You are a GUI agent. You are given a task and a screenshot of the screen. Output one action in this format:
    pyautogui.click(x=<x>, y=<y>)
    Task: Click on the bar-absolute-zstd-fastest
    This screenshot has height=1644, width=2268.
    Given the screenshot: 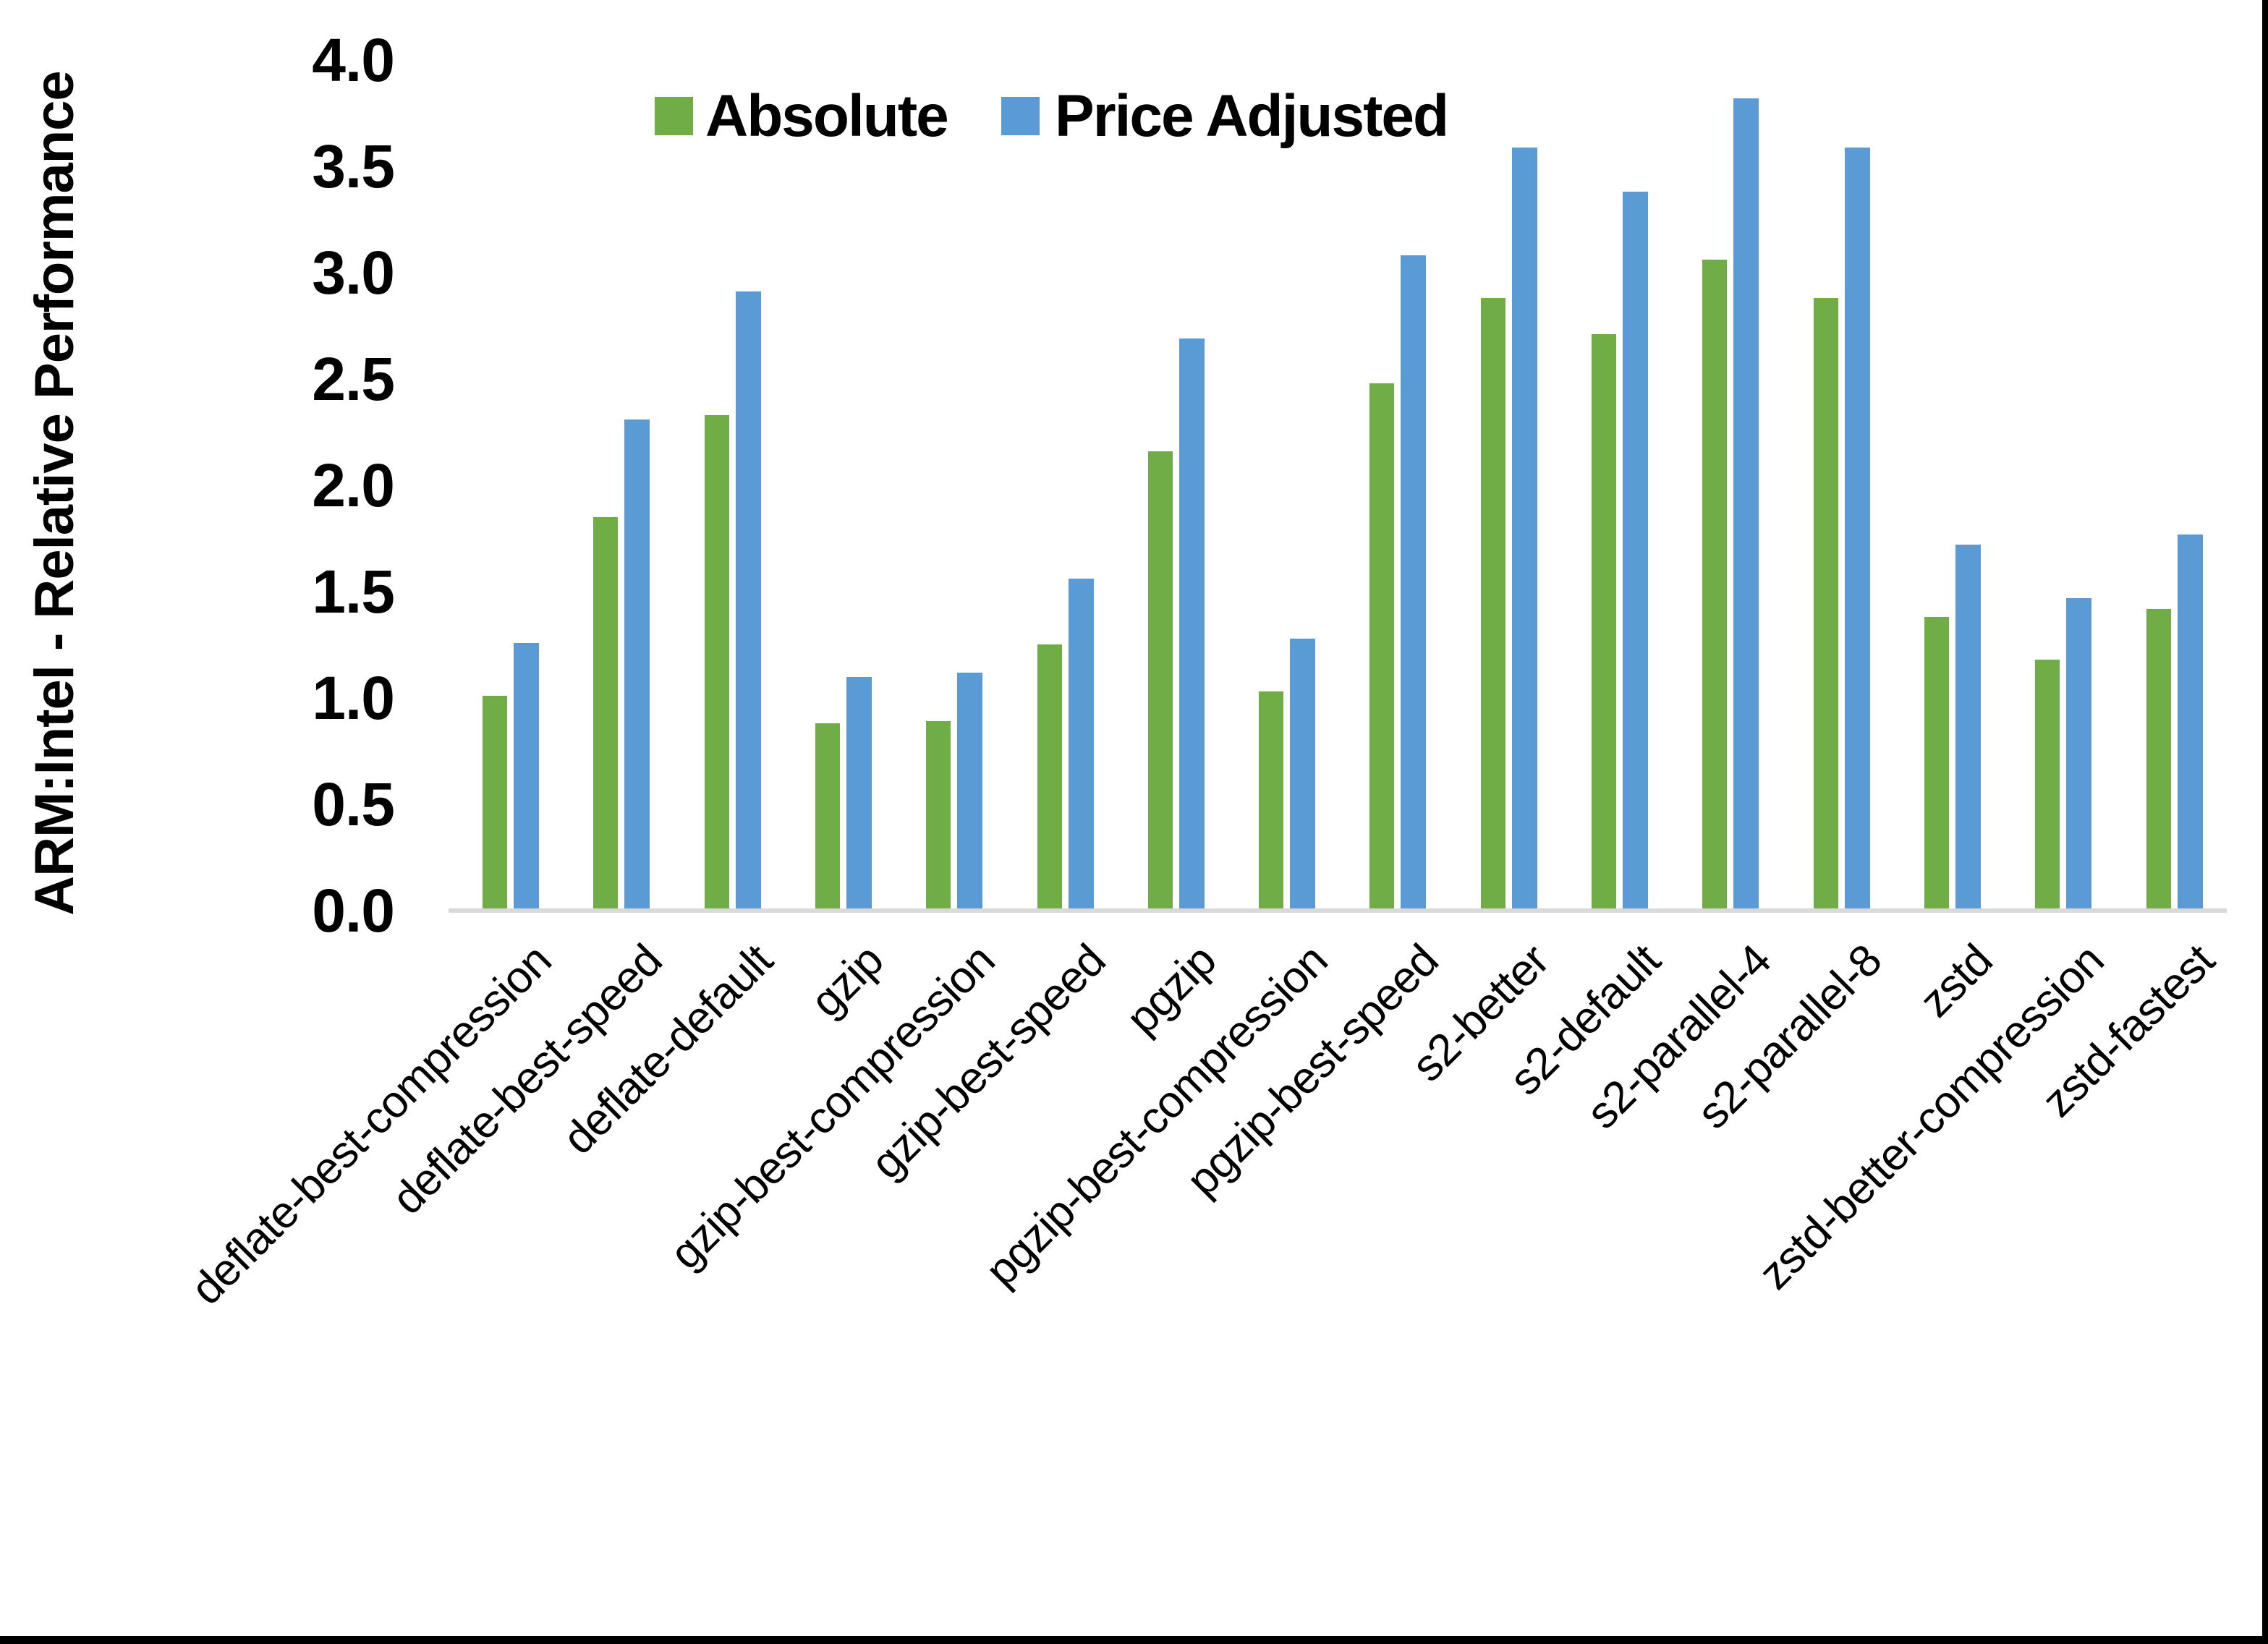 What is the action you would take?
    pyautogui.click(x=2158, y=758)
    